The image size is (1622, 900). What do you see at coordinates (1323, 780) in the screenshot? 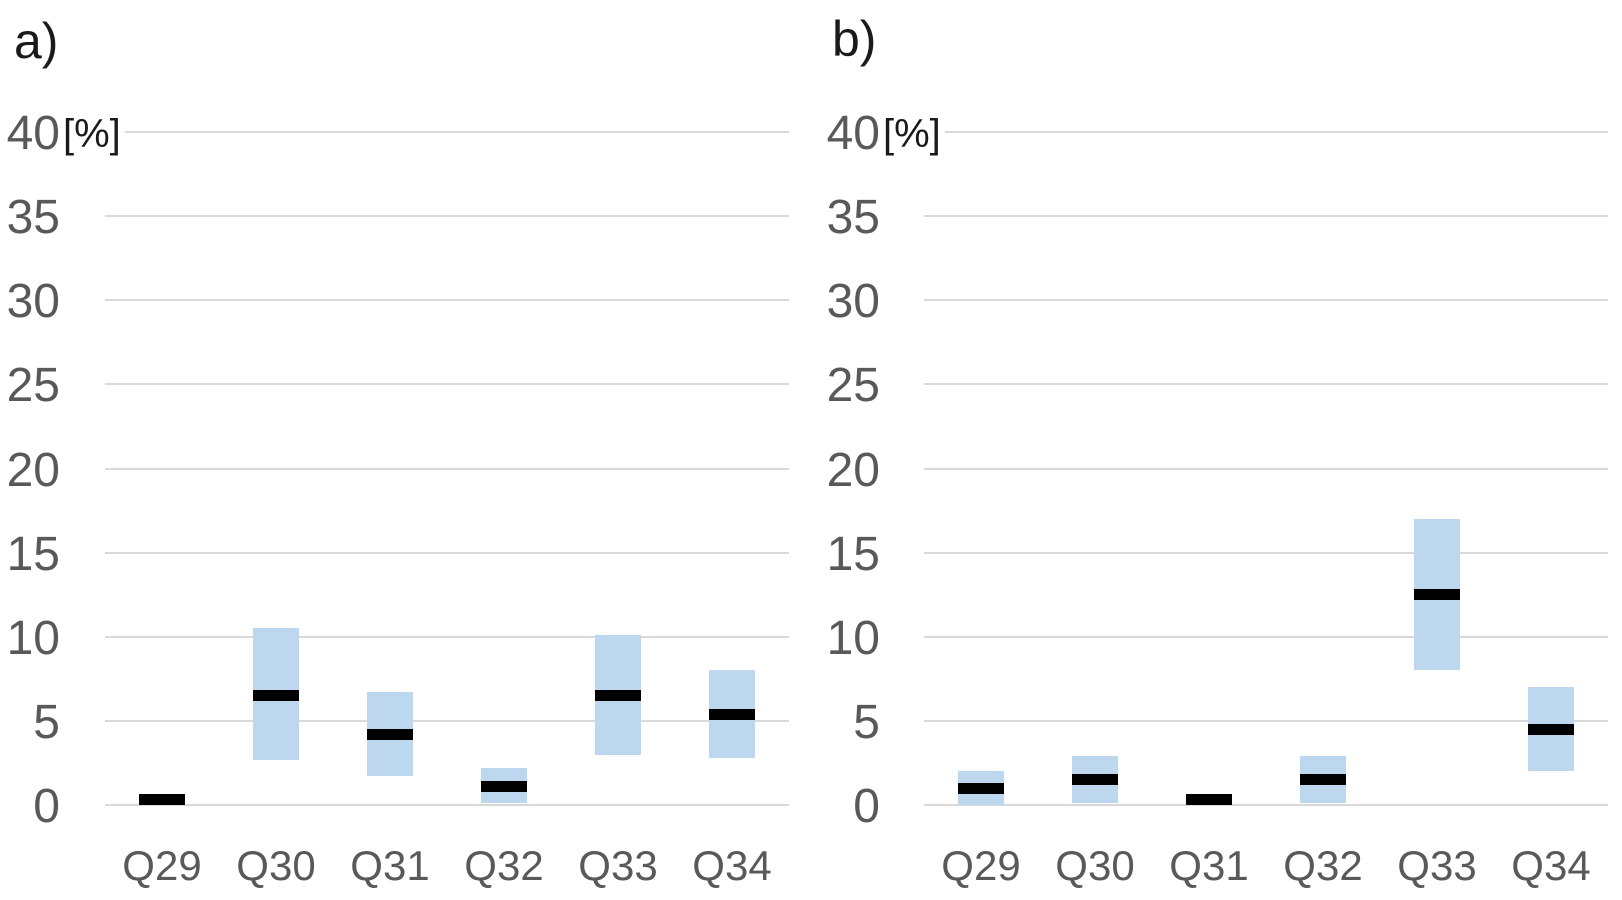
I see `median-marker-b-Q32` at bounding box center [1323, 780].